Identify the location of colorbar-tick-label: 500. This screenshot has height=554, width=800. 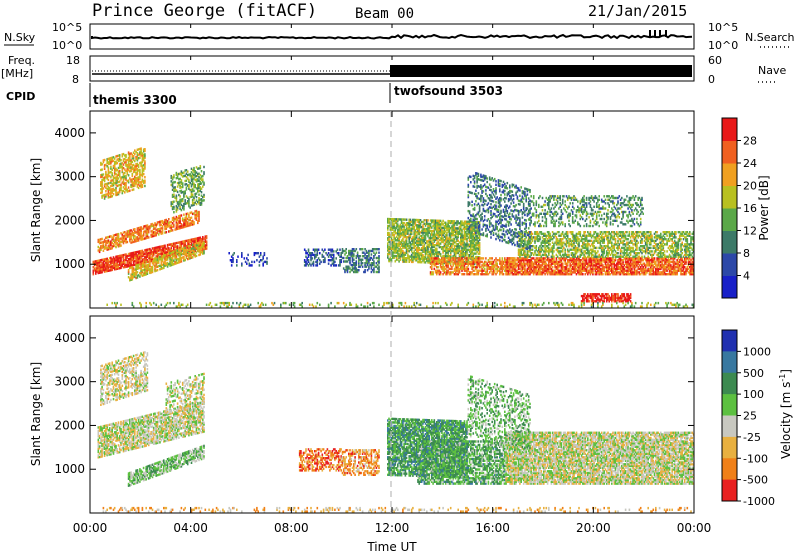
(753, 373).